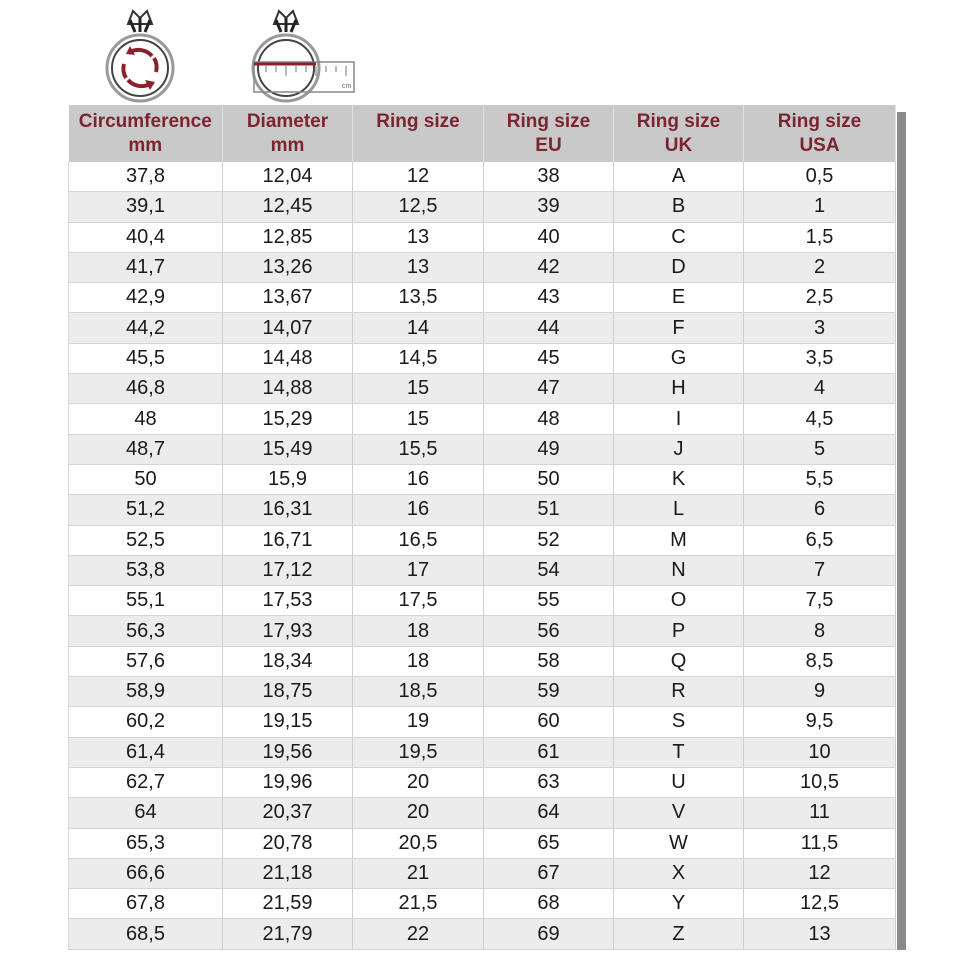  I want to click on cell-ring-size: 18,5, so click(418, 692).